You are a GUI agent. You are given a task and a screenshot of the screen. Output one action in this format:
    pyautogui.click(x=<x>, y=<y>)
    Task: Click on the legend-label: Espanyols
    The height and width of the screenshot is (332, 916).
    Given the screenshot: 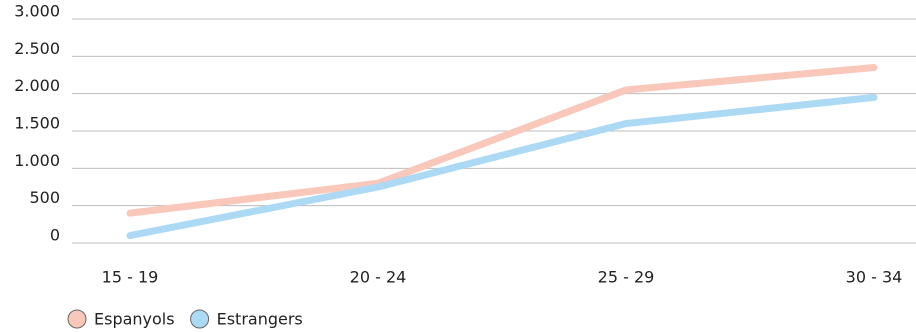 What is the action you would take?
    pyautogui.click(x=134, y=319)
    